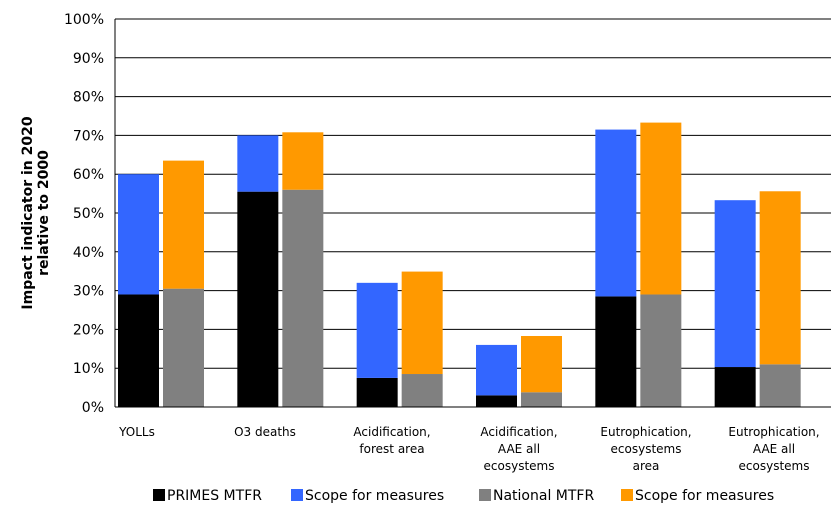  I want to click on x-category-label-acidification-aae-all-ecosystems: Acidification, AAE all ecosystems, so click(518, 449).